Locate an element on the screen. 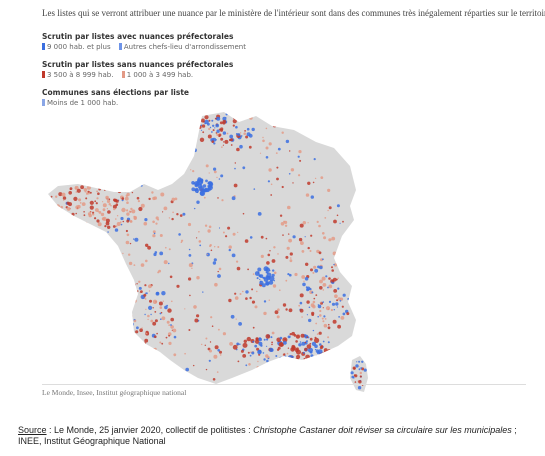  legend-swatch is located at coordinates (43, 102).